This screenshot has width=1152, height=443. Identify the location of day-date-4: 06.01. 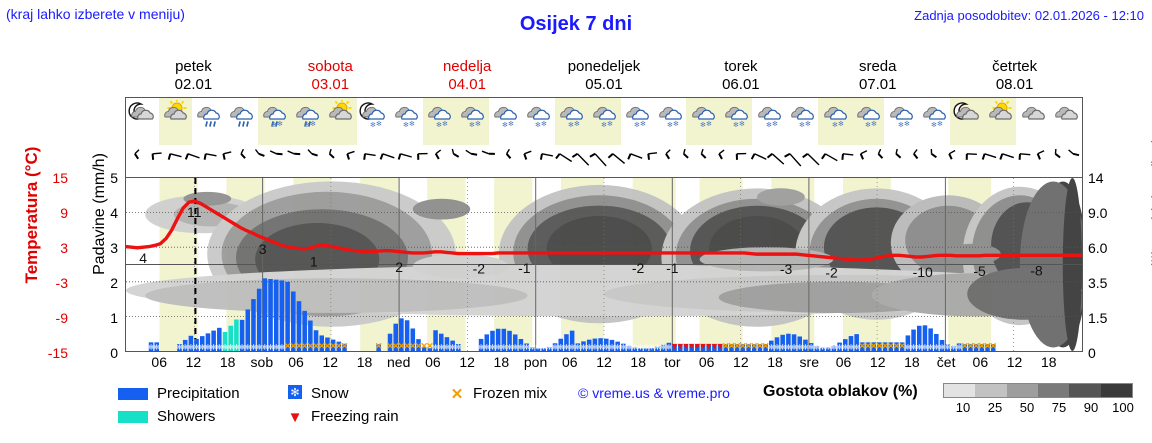
(741, 84).